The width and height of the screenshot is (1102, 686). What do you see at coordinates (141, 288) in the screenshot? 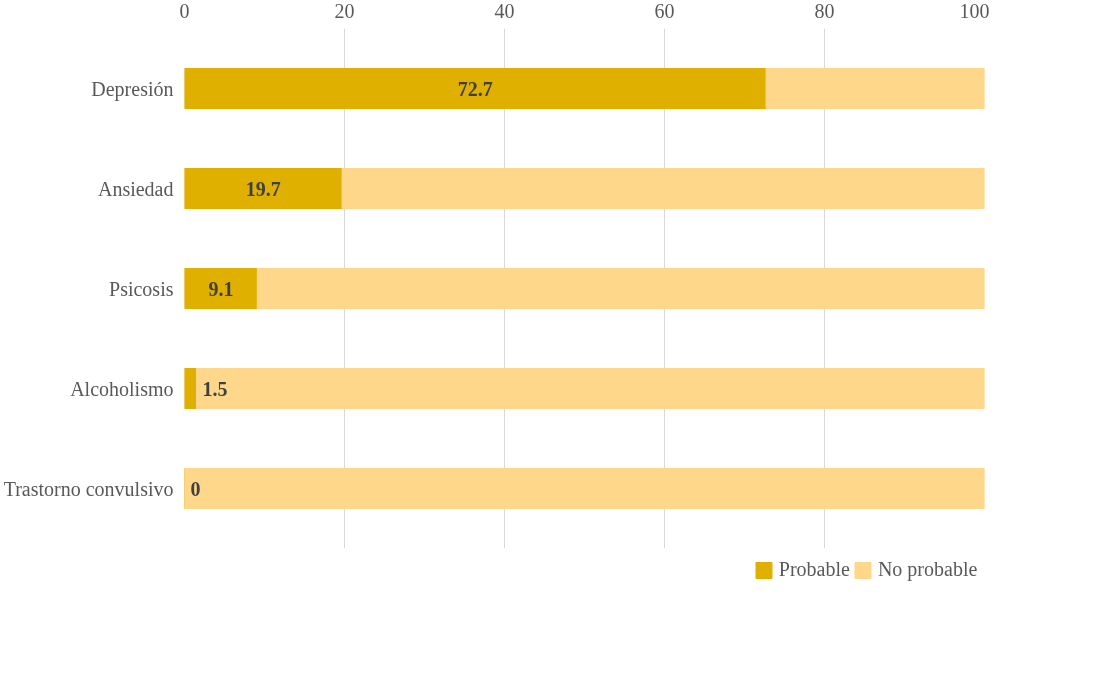
I see `y-tick-label: Psicosis` at bounding box center [141, 288].